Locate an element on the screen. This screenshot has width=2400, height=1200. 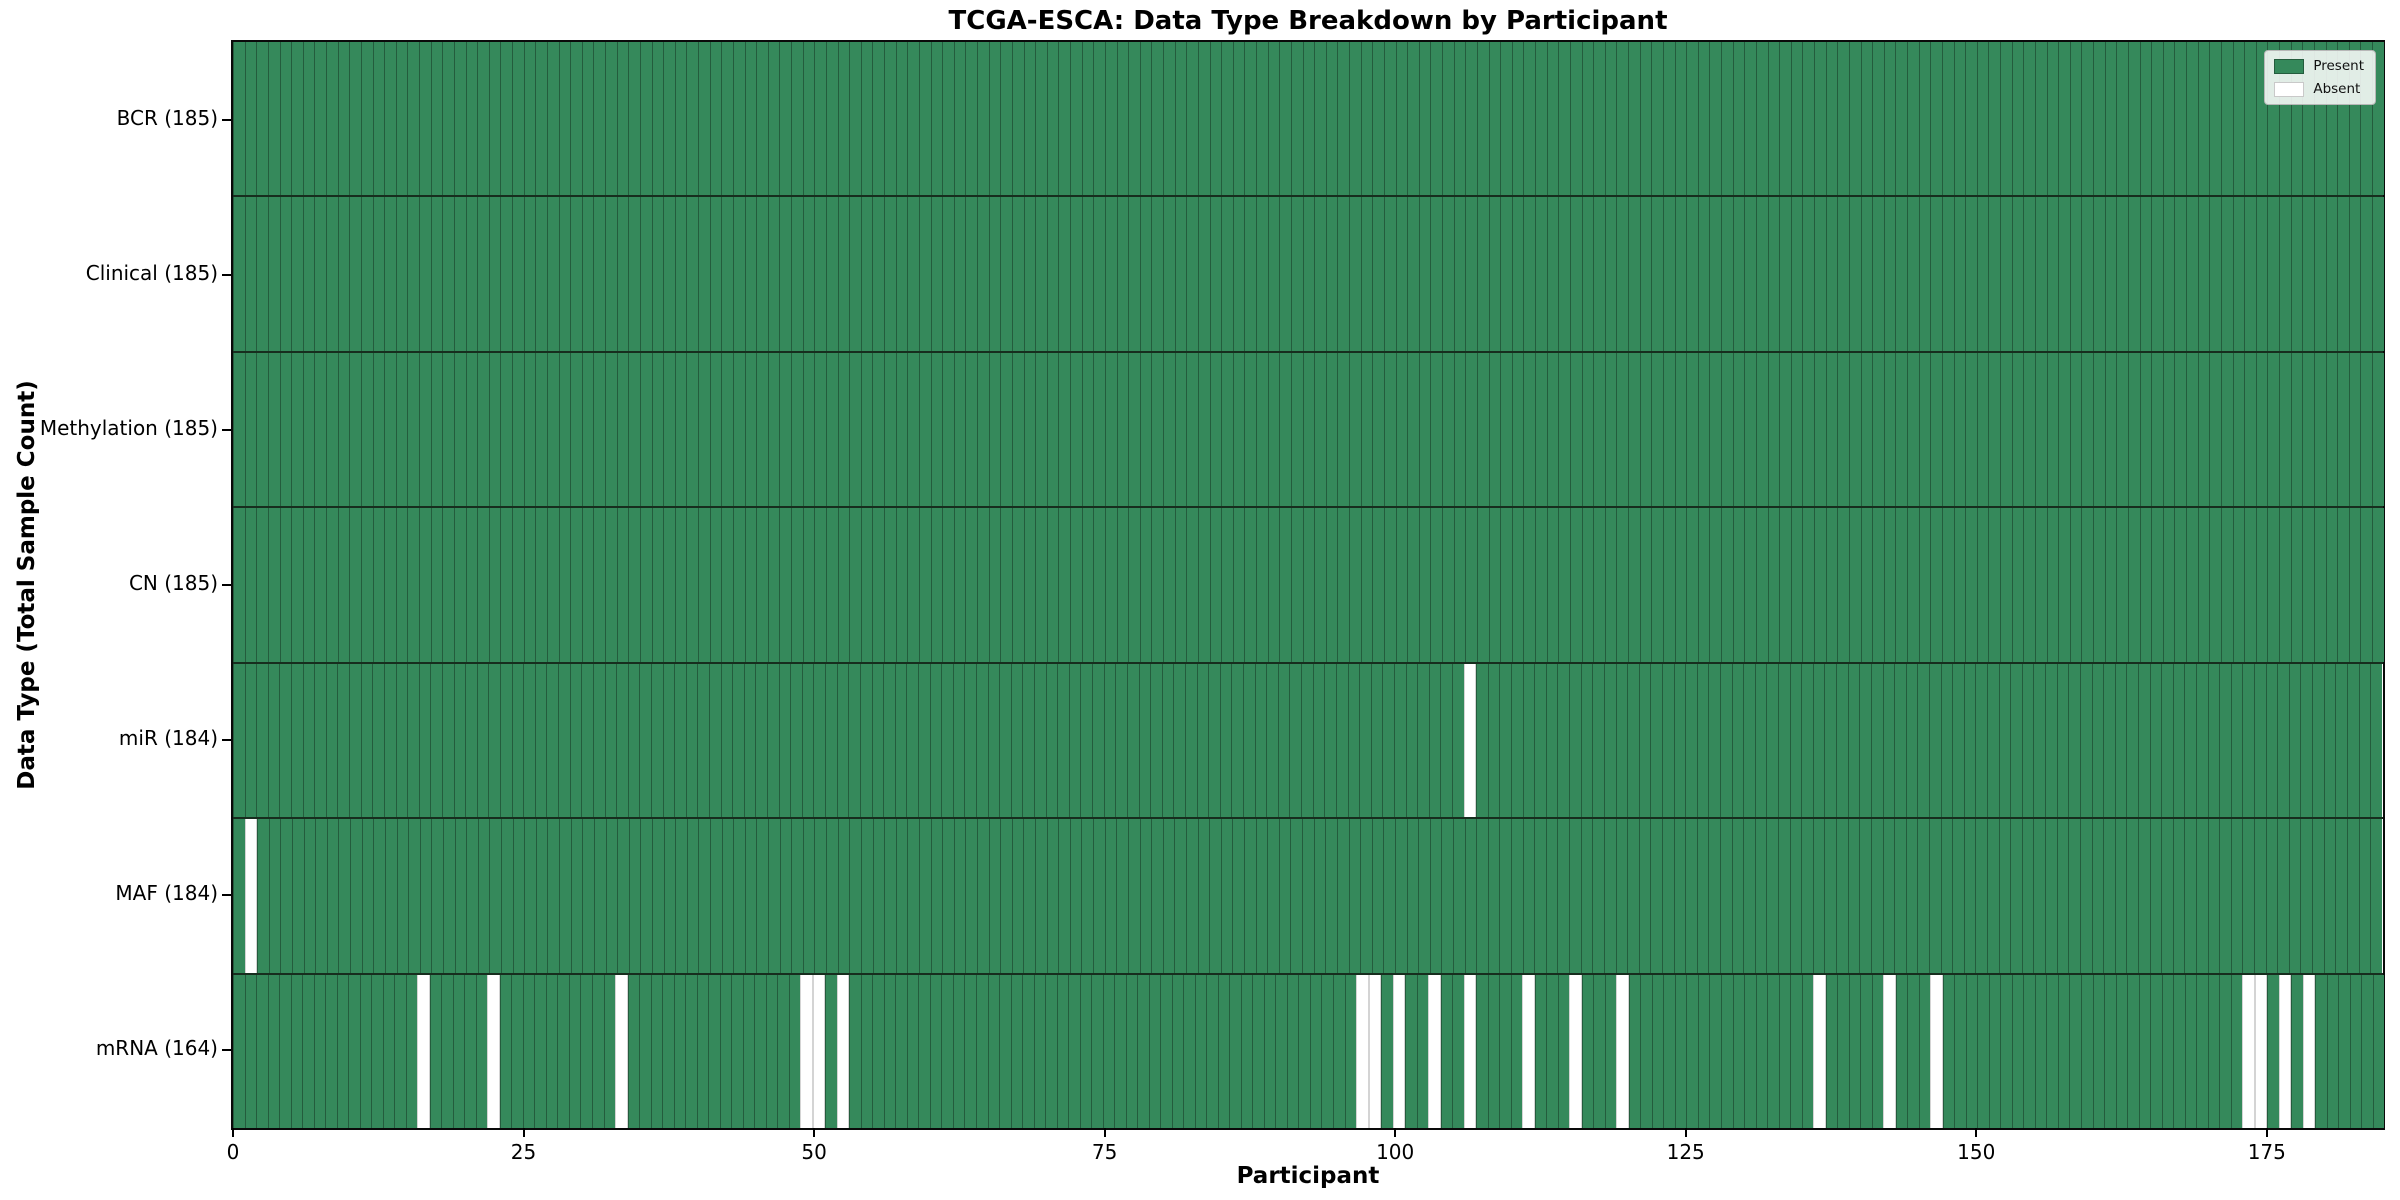
legend-swatch-absent is located at coordinates (2289, 89).